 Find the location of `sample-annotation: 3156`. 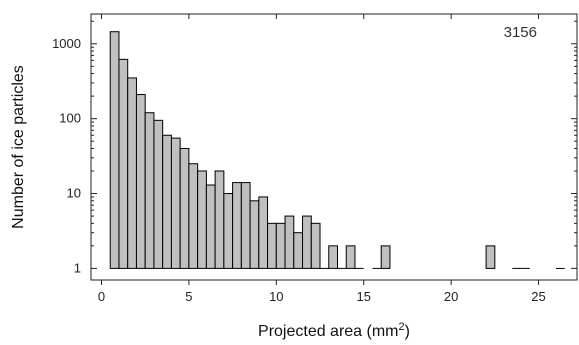

sample-annotation: 3156 is located at coordinates (520, 32).